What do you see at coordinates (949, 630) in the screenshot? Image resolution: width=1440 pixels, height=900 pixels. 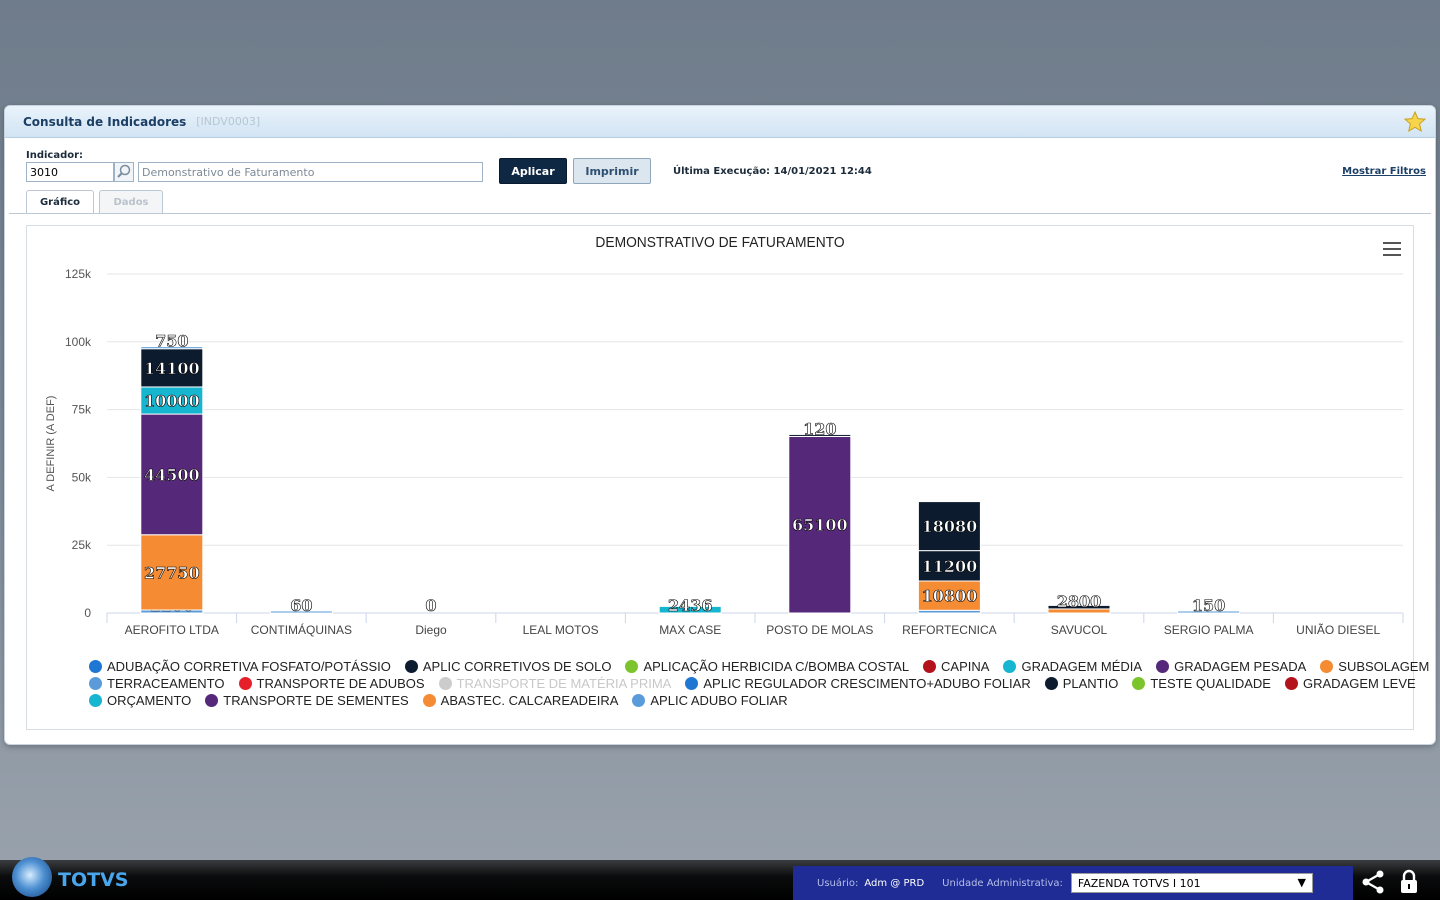 I see `x-tick-label: REFORTECNICA` at bounding box center [949, 630].